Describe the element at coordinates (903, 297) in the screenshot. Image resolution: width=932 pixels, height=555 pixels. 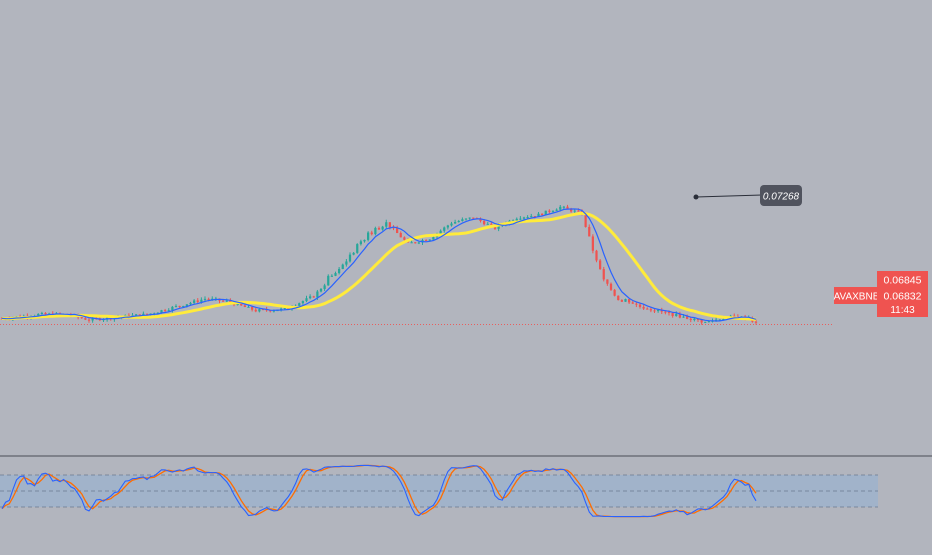
I see `current-price-text: 0.06832` at that location.